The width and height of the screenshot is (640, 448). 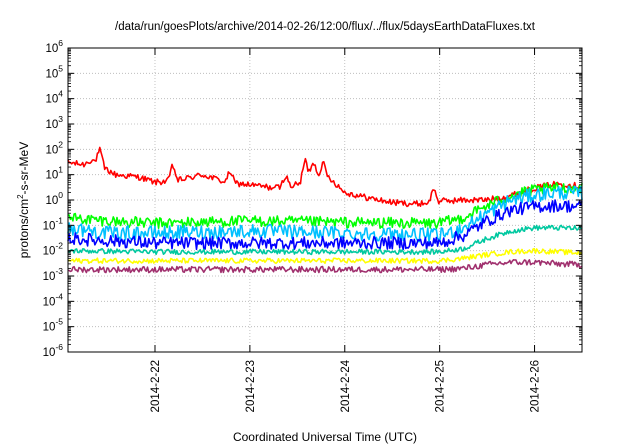 What do you see at coordinates (53, 350) in the screenshot?
I see `y-tick-label: 10⁻⁶` at bounding box center [53, 350].